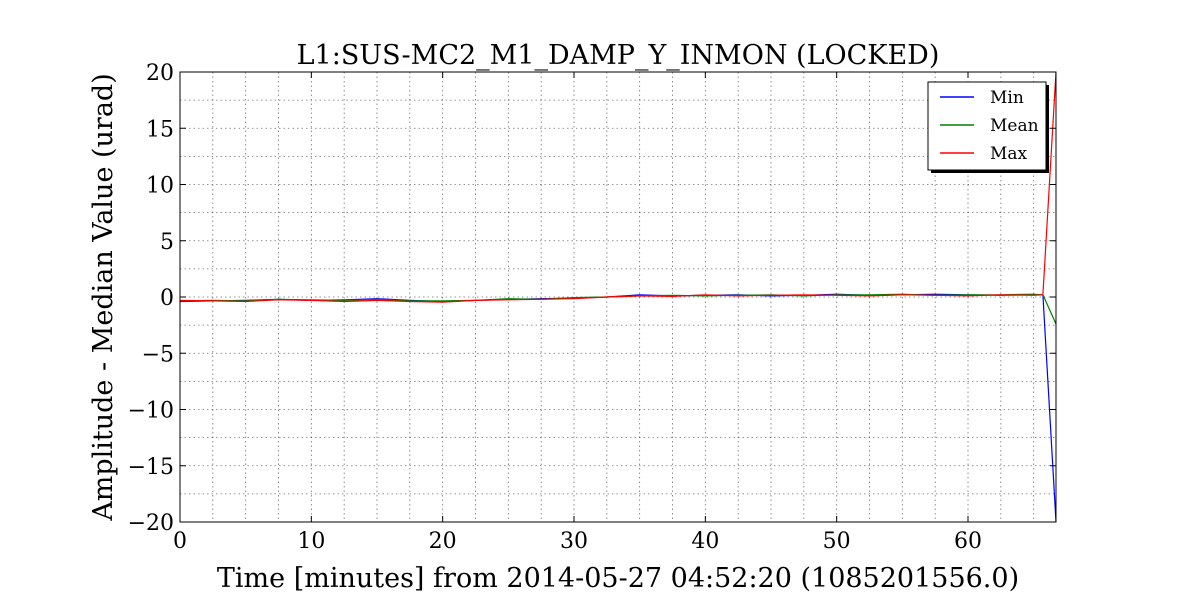 The image size is (1200, 605). What do you see at coordinates (151, 523) in the screenshot?
I see `y-tick-label: −20` at bounding box center [151, 523].